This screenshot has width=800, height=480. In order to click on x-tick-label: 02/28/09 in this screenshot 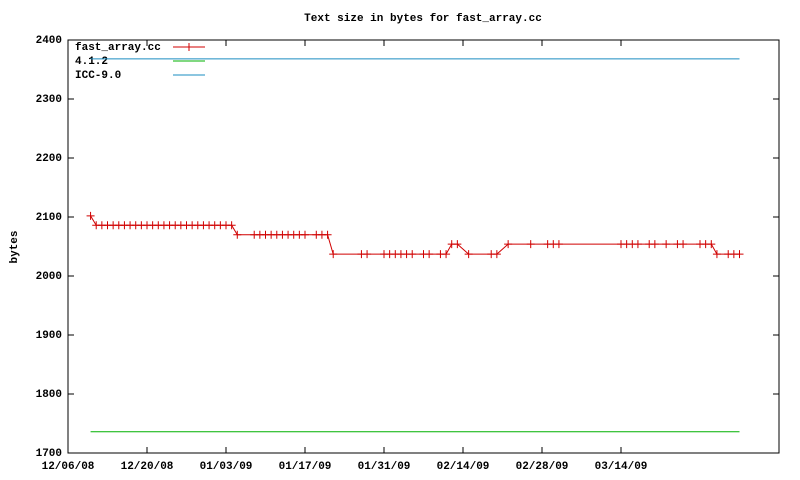, I will do `click(542, 467)`.